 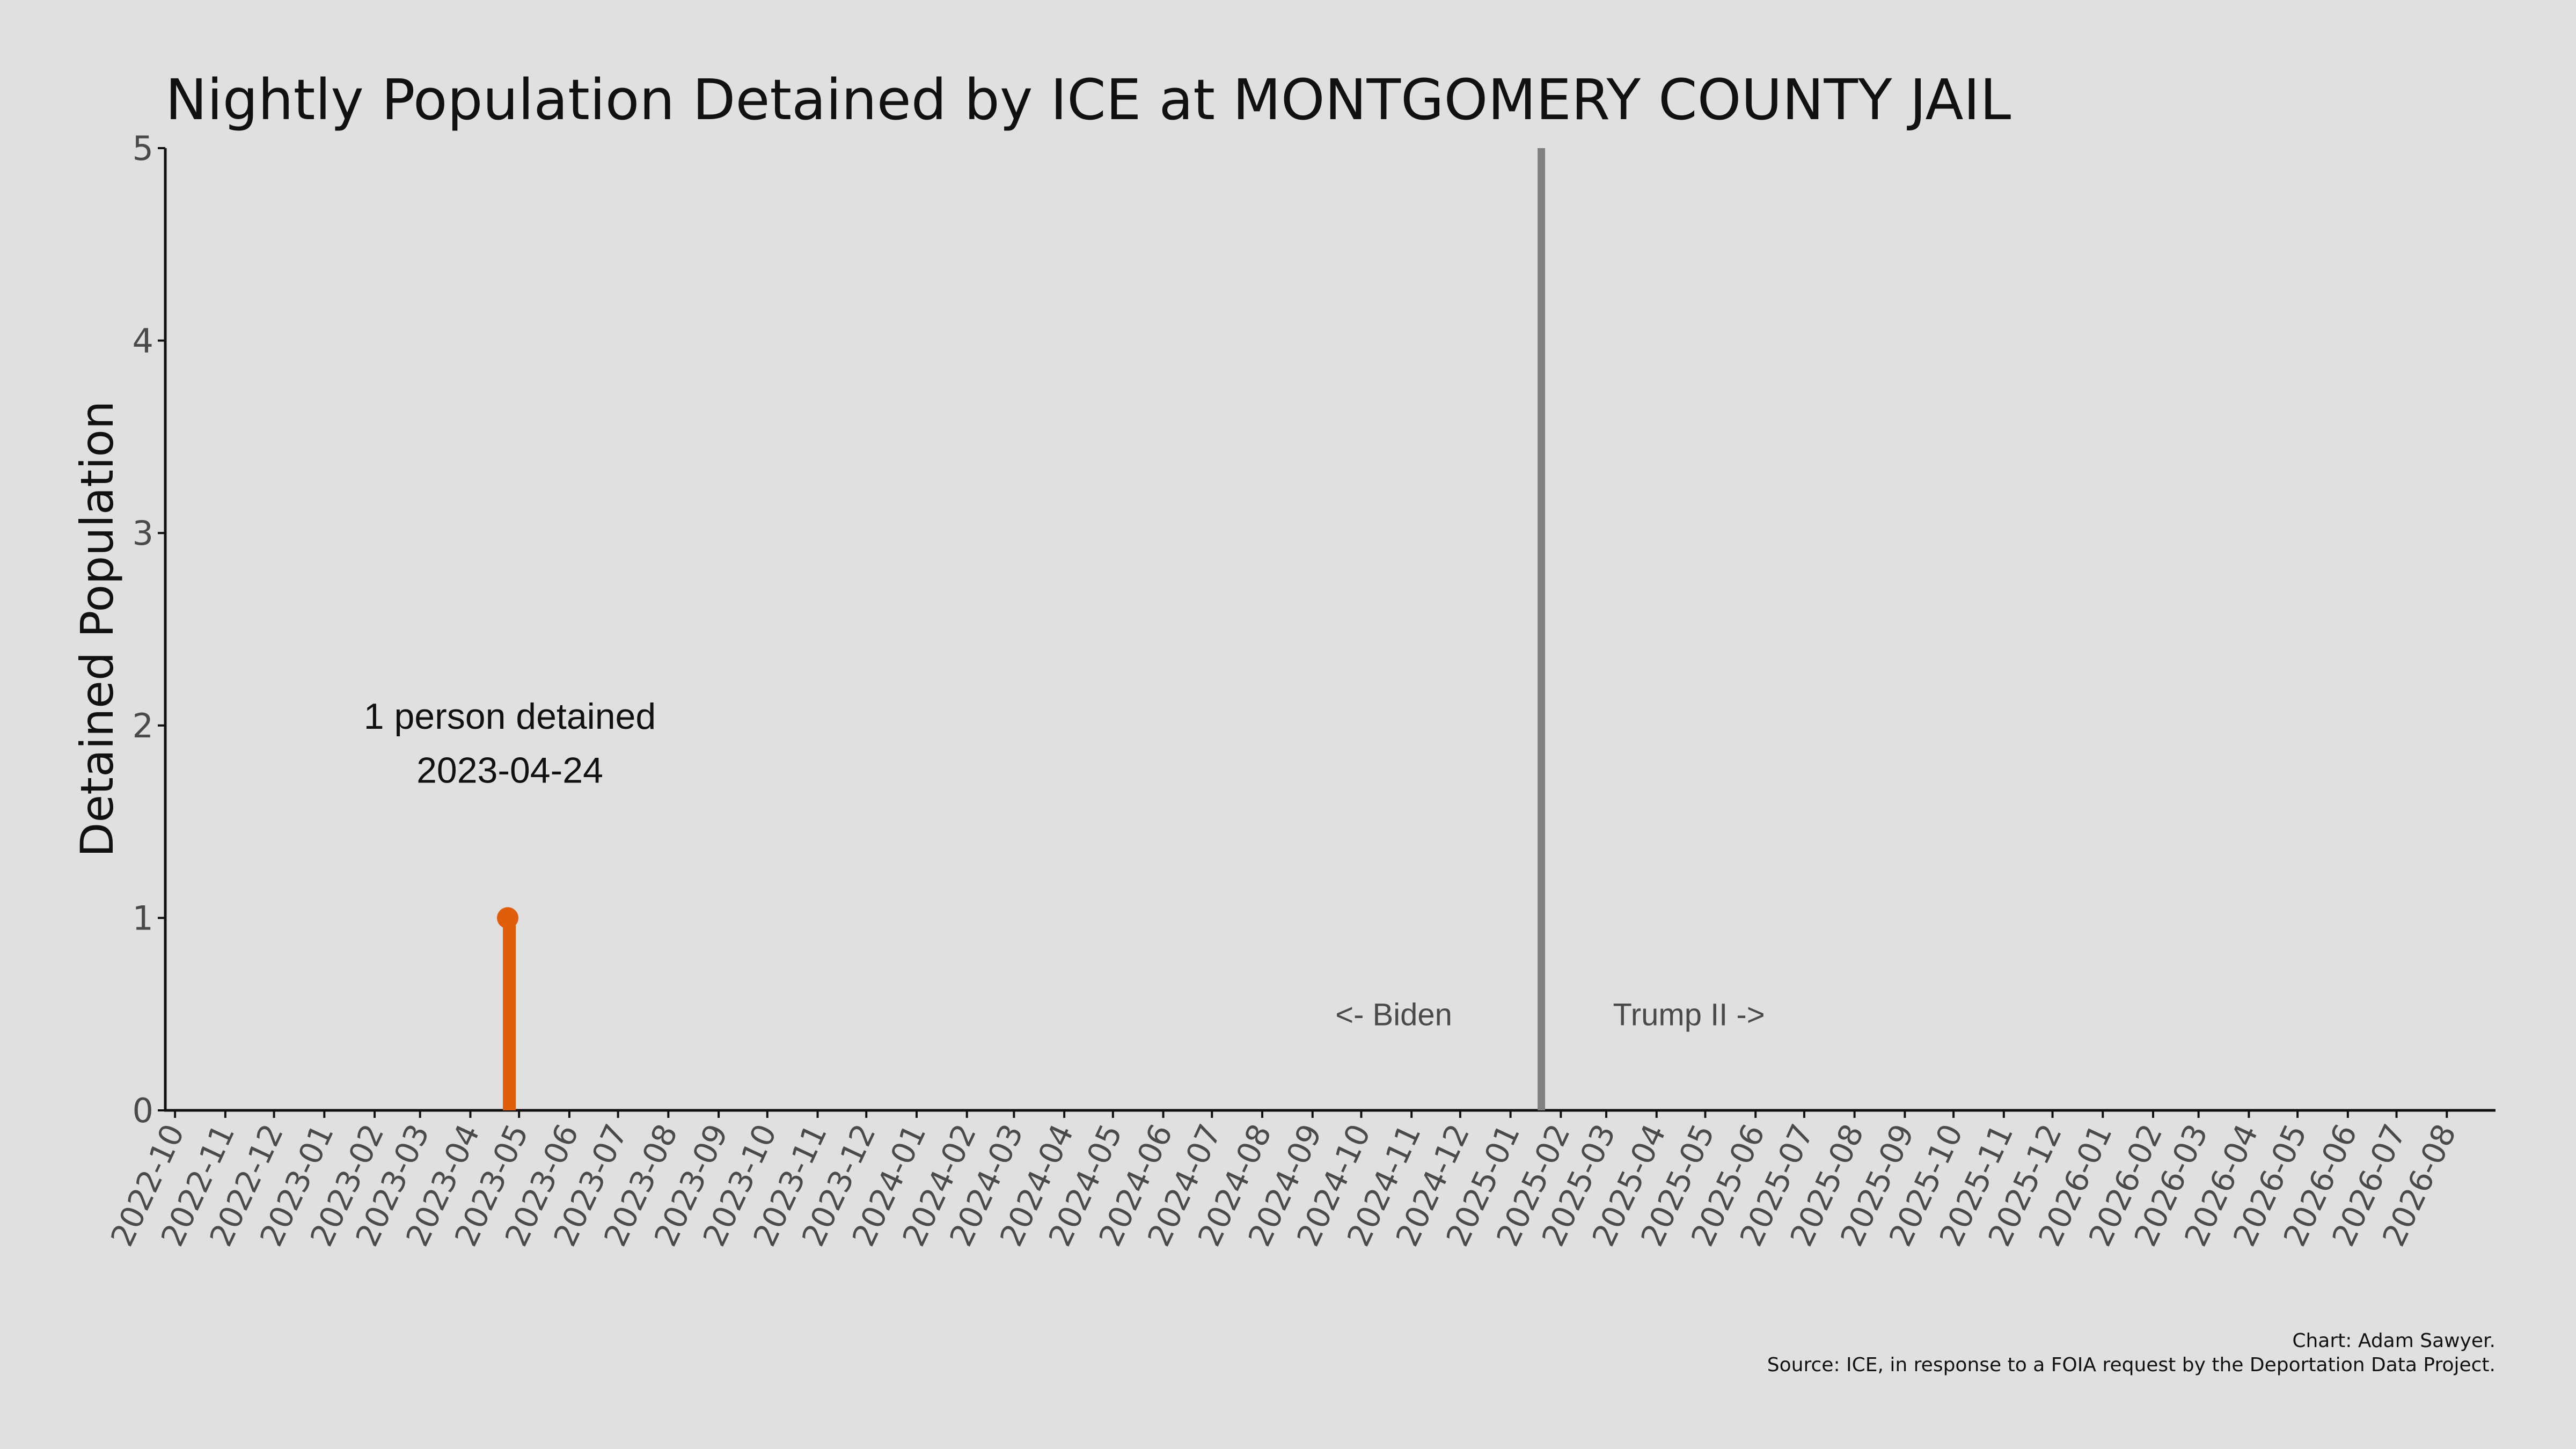 I want to click on y-axis-ticks: 0 1 2 3 4 5, so click(x=149, y=629).